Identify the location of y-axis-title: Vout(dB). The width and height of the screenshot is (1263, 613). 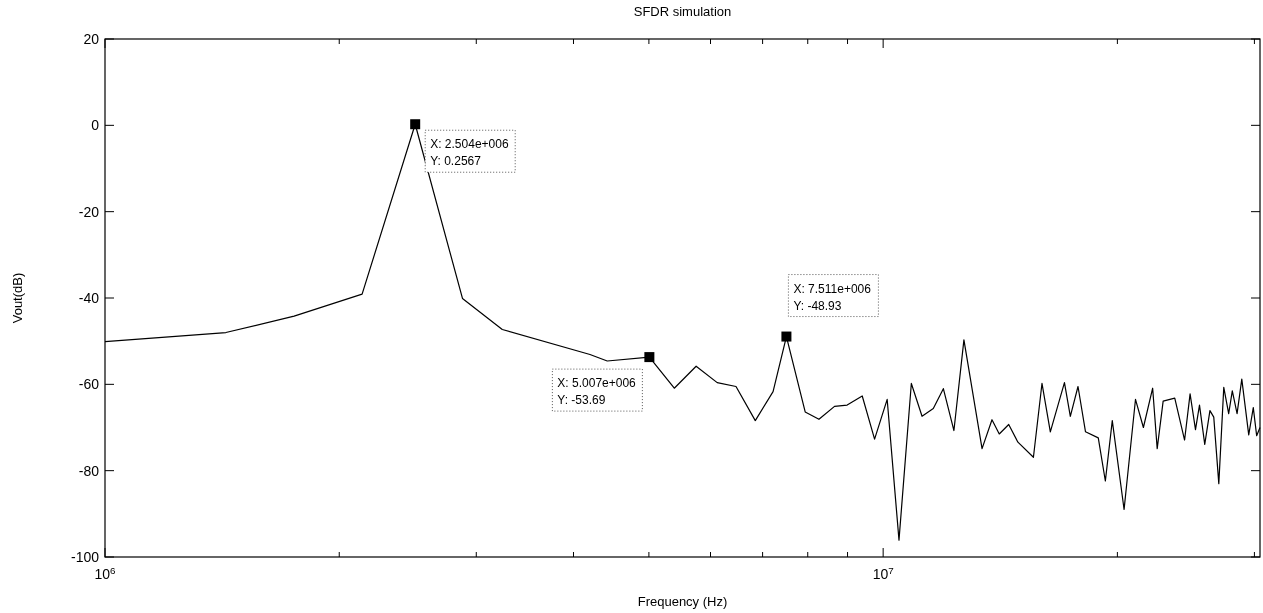
(17, 298).